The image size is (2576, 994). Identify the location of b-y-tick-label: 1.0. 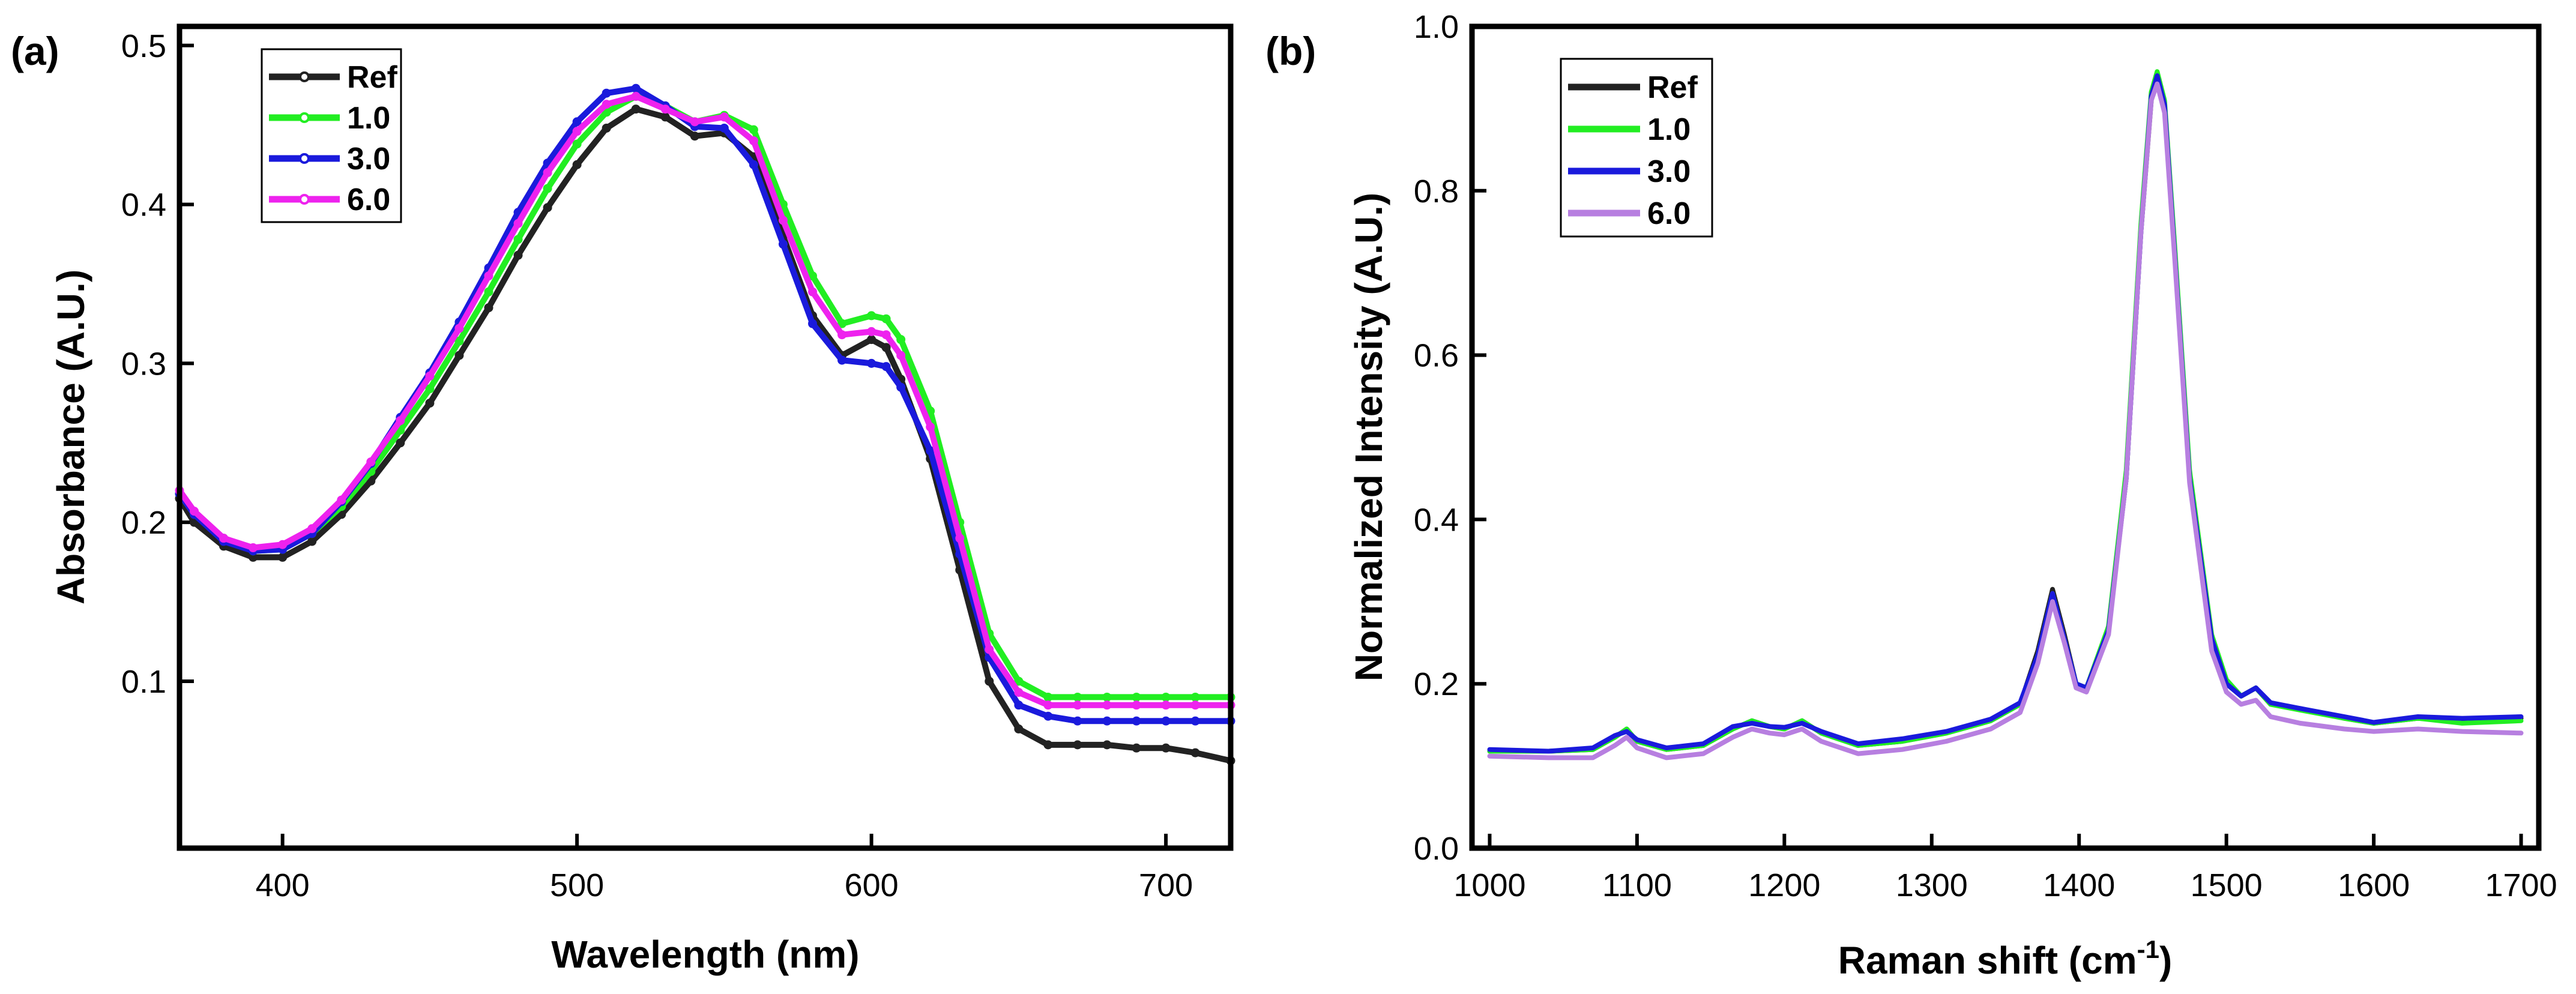
(1436, 27).